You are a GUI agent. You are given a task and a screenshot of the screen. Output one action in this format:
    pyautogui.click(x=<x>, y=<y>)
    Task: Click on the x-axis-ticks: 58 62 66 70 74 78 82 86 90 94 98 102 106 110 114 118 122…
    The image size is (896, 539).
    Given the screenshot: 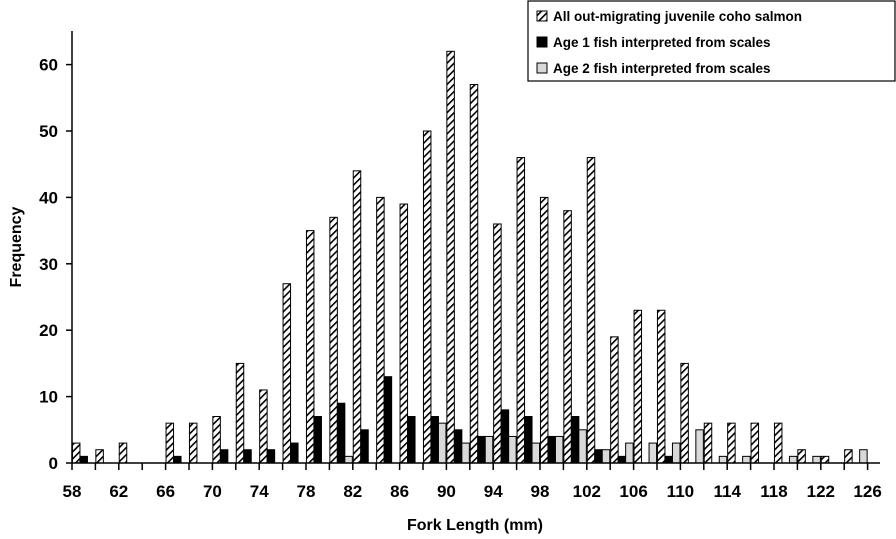 What is the action you would take?
    pyautogui.click(x=472, y=482)
    